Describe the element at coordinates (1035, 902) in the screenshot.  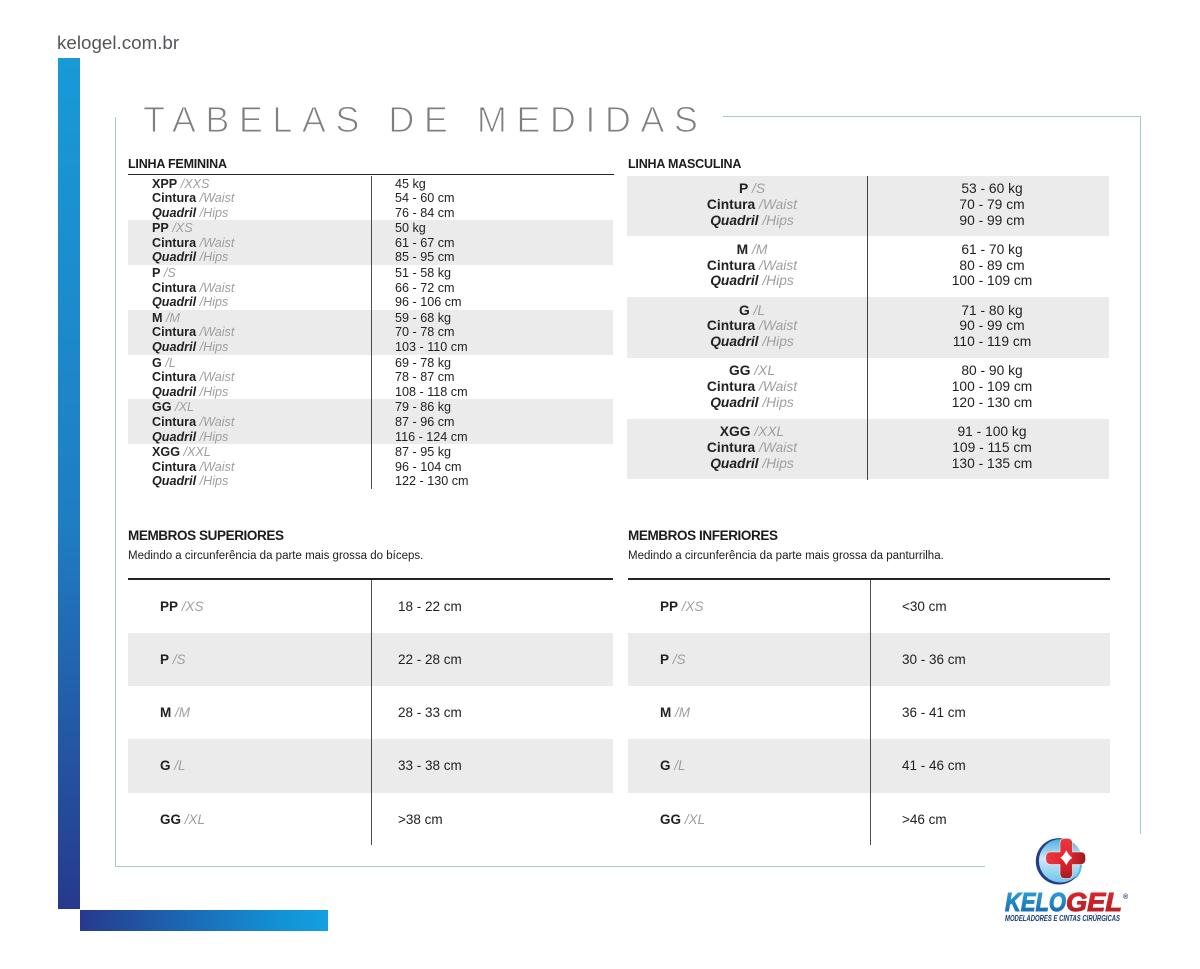
I see `svg-text: KELO` at that location.